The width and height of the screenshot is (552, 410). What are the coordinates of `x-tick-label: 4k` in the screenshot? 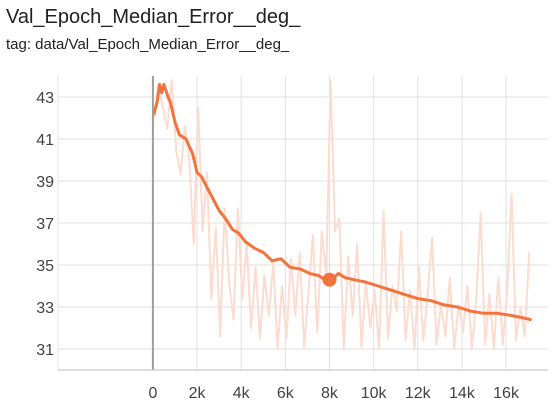 It's located at (242, 393).